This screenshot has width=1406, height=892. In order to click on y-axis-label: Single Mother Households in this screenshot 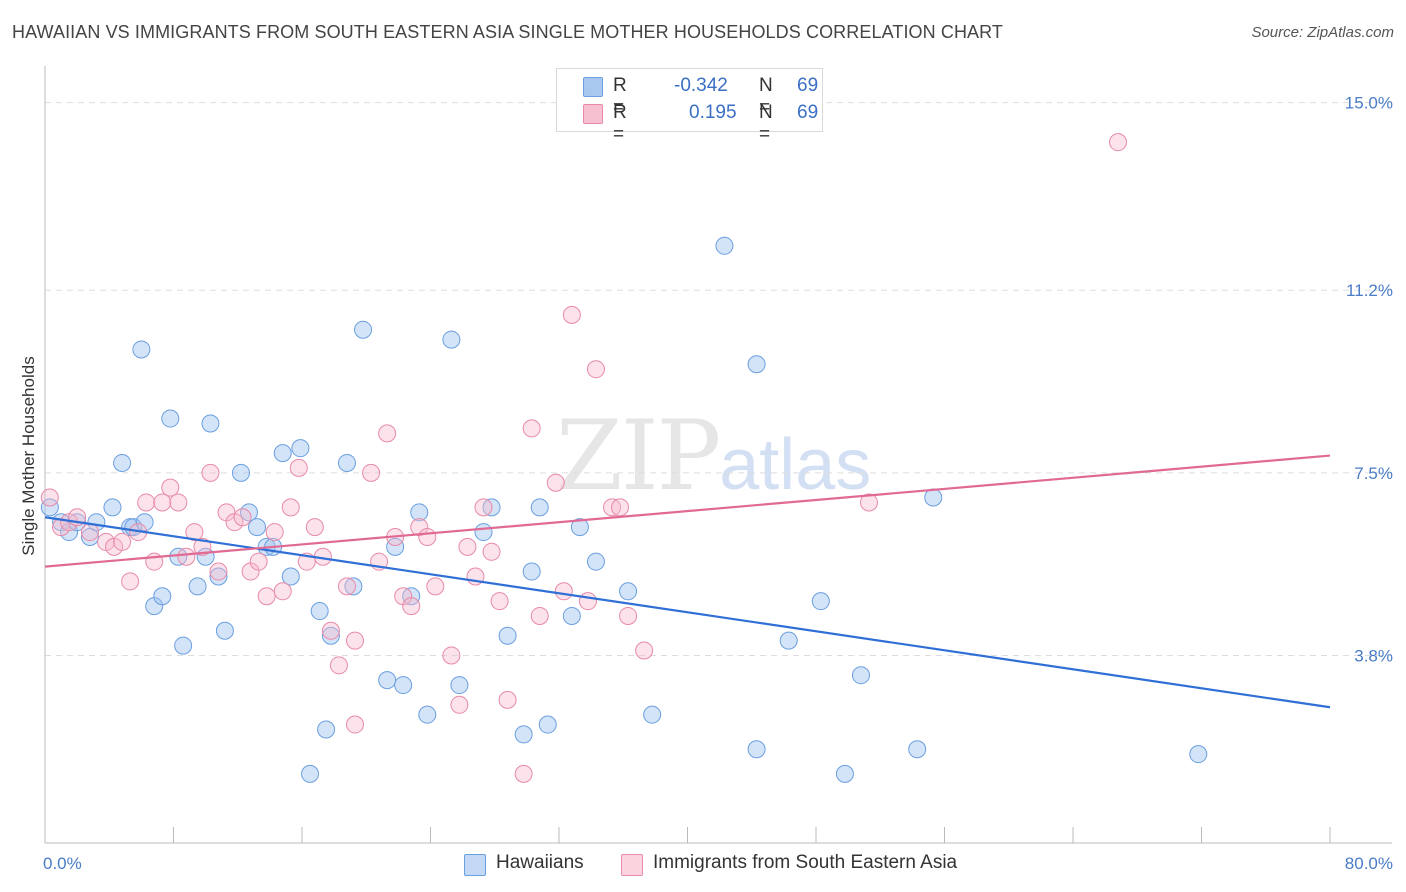, I will do `click(28, 455)`.